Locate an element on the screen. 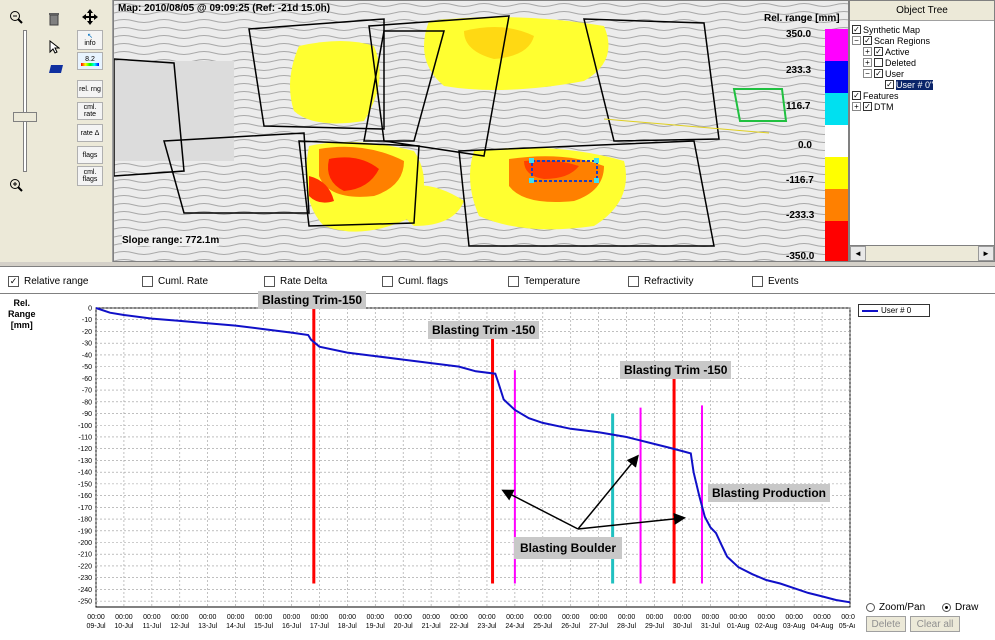  pan-icon is located at coordinates (90, 17).